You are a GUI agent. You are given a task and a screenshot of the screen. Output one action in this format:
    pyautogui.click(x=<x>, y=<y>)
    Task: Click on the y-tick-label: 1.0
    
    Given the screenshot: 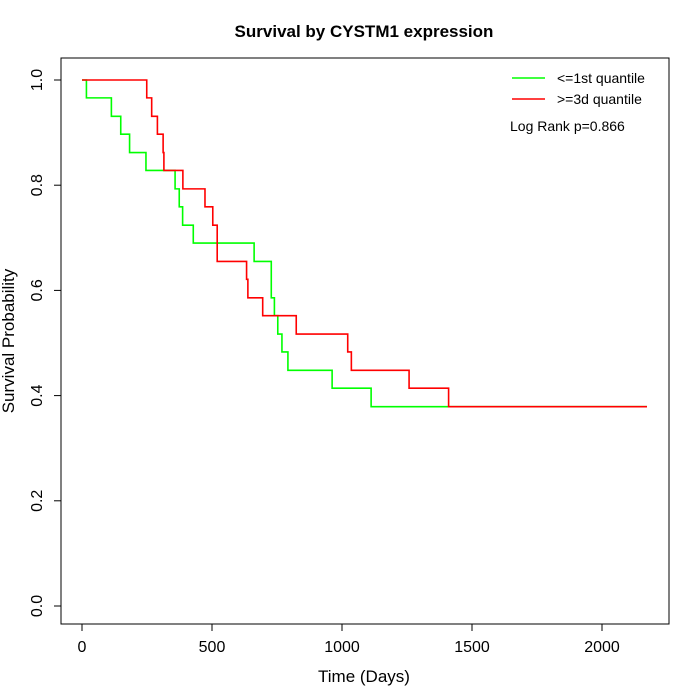 What is the action you would take?
    pyautogui.click(x=37, y=80)
    